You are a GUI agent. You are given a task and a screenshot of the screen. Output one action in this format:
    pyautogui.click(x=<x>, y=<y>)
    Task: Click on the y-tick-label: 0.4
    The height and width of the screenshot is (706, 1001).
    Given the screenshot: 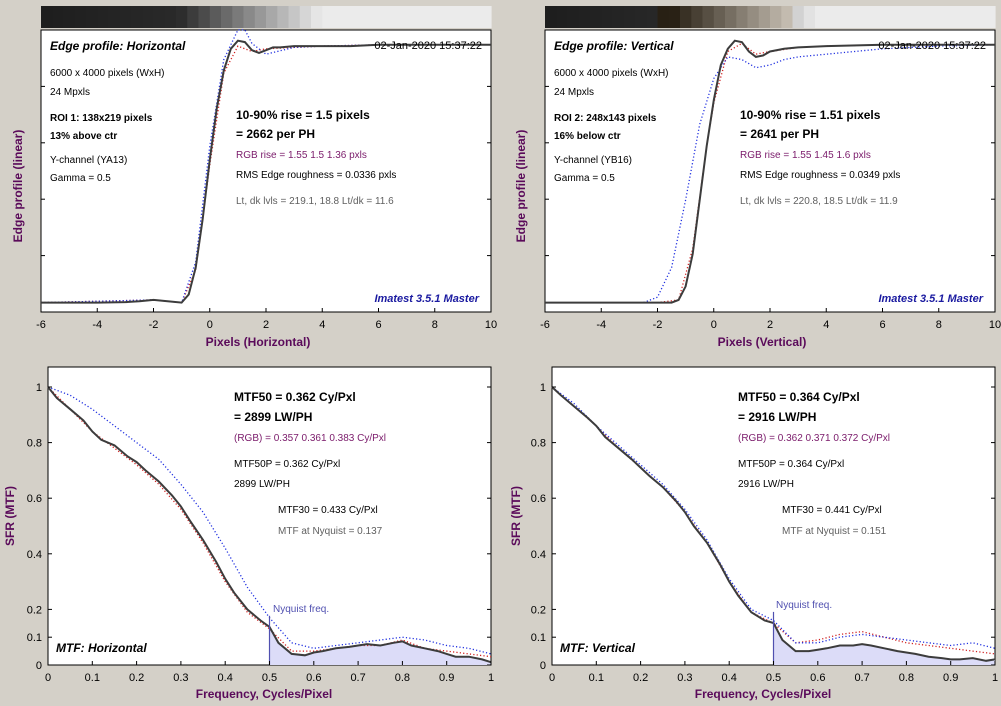 What is the action you would take?
    pyautogui.click(x=34, y=555)
    